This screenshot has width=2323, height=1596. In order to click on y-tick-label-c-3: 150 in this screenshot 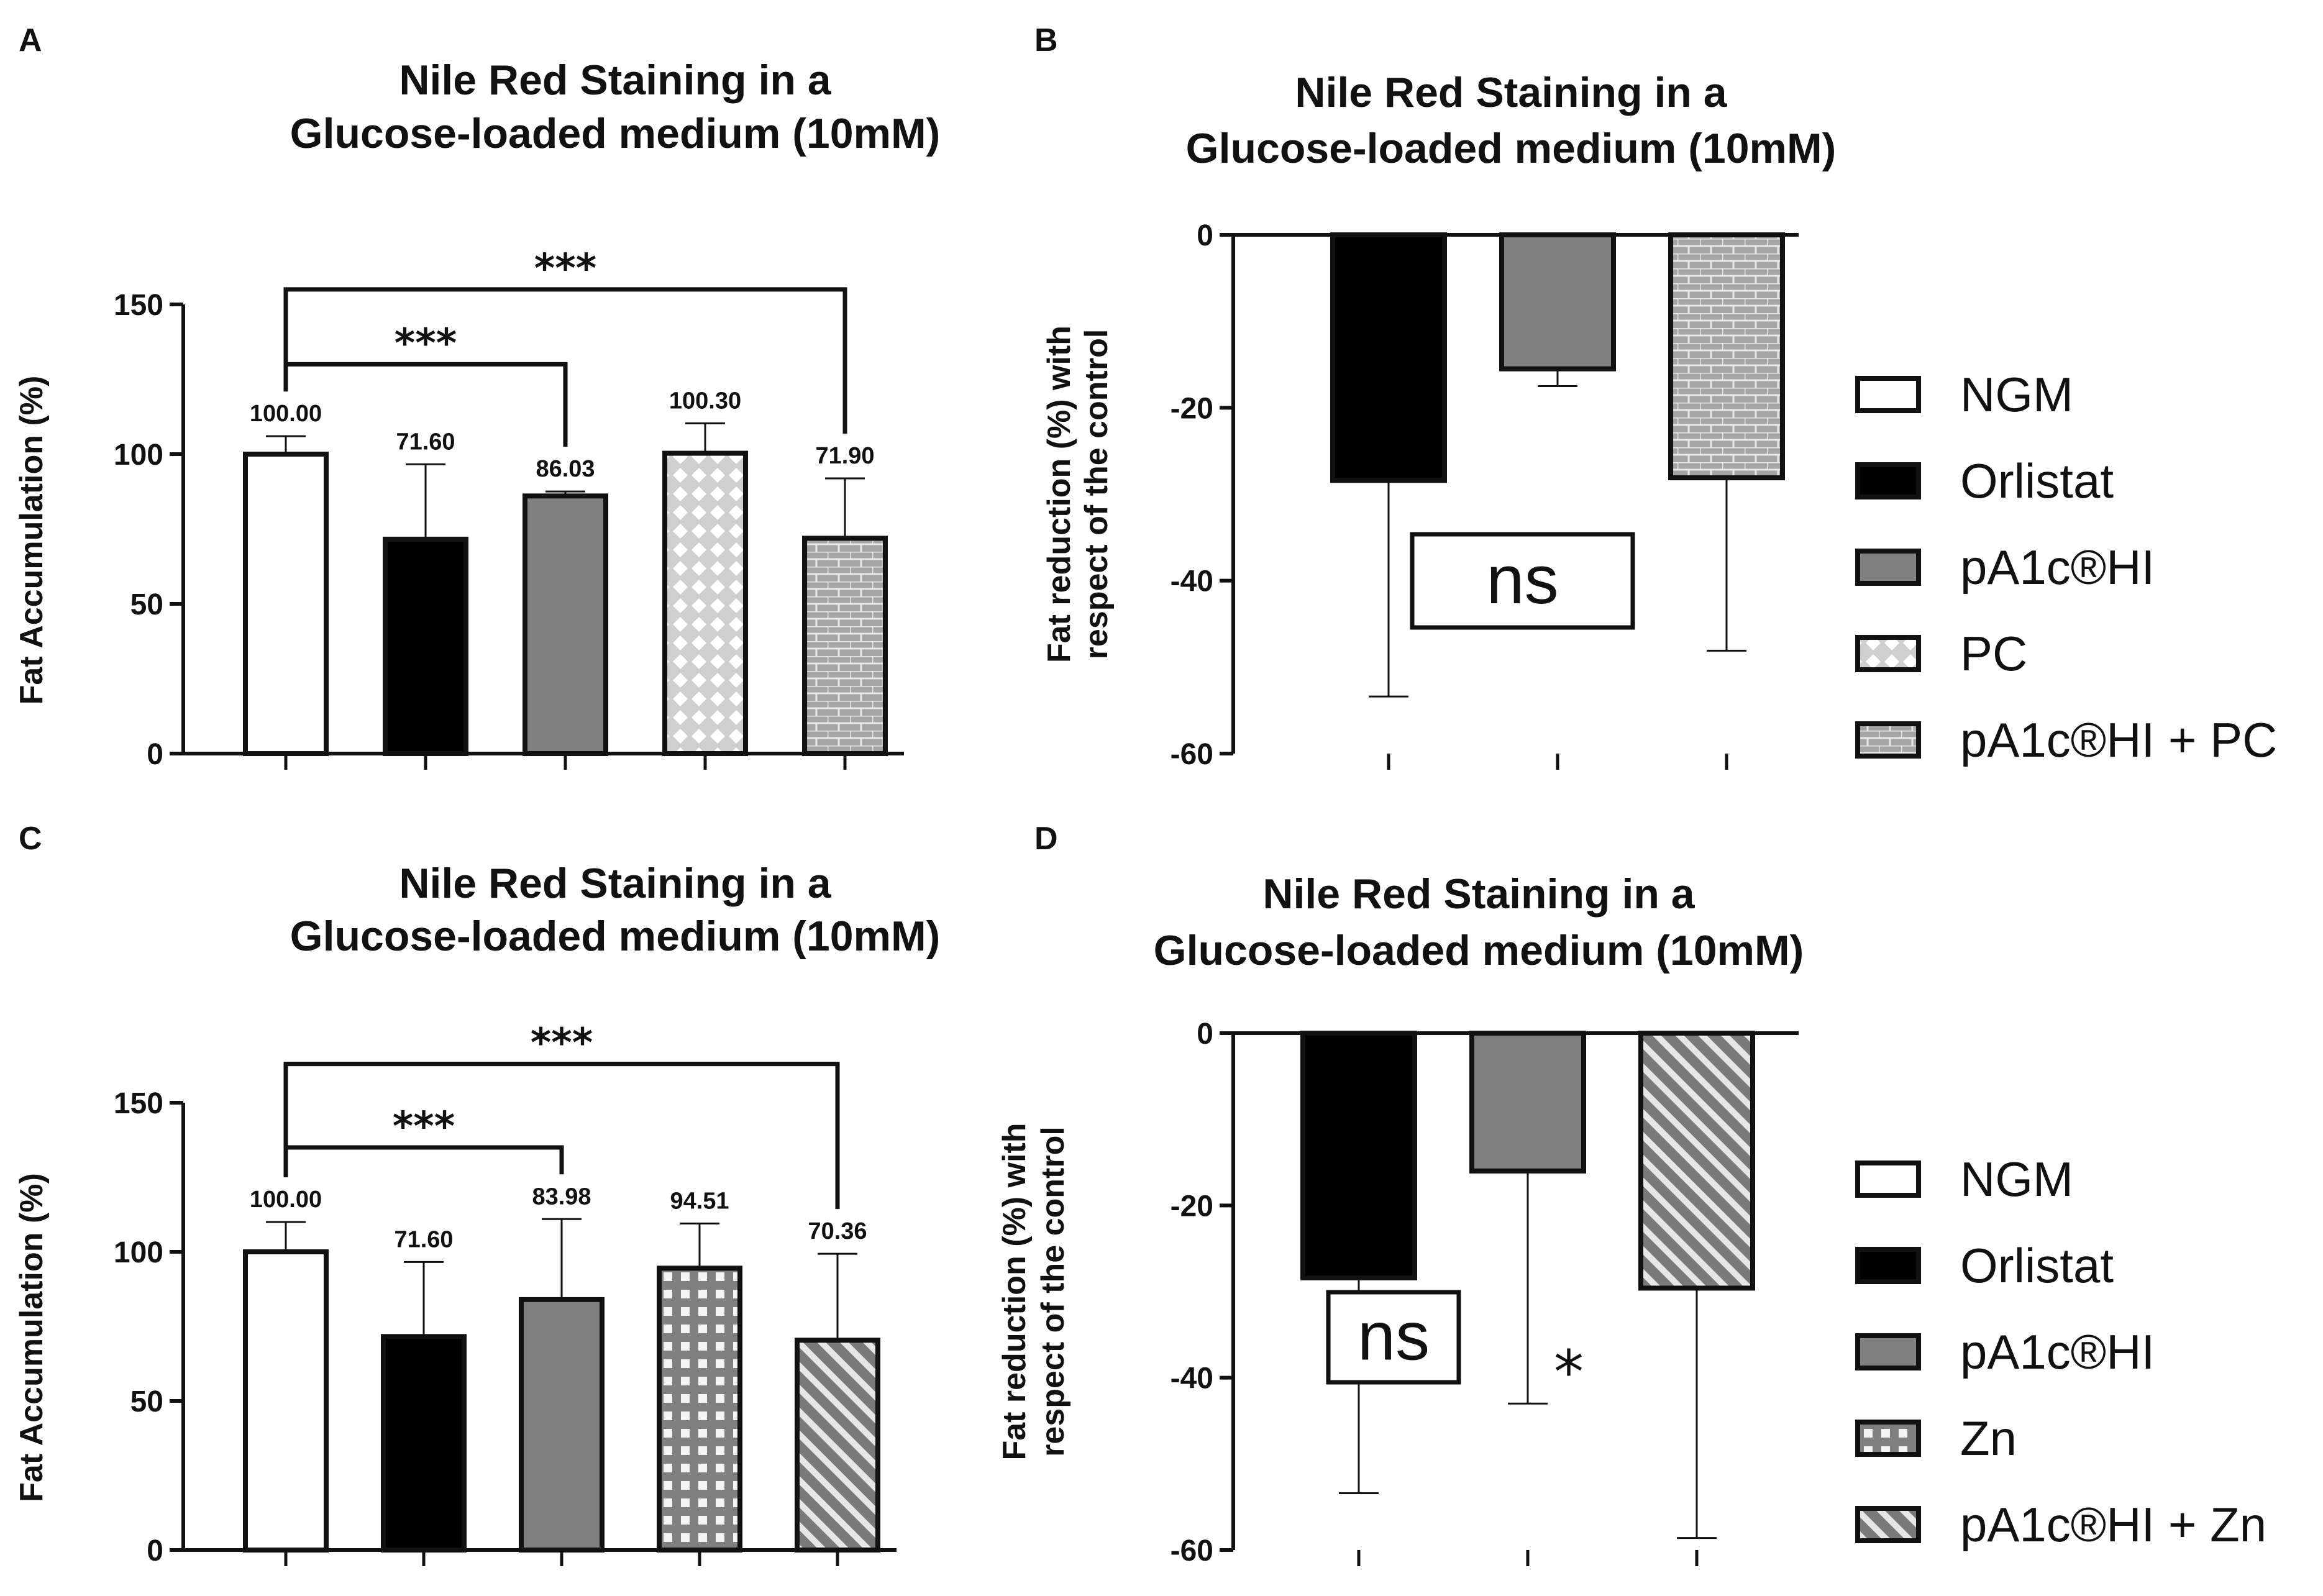, I will do `click(138, 1103)`.